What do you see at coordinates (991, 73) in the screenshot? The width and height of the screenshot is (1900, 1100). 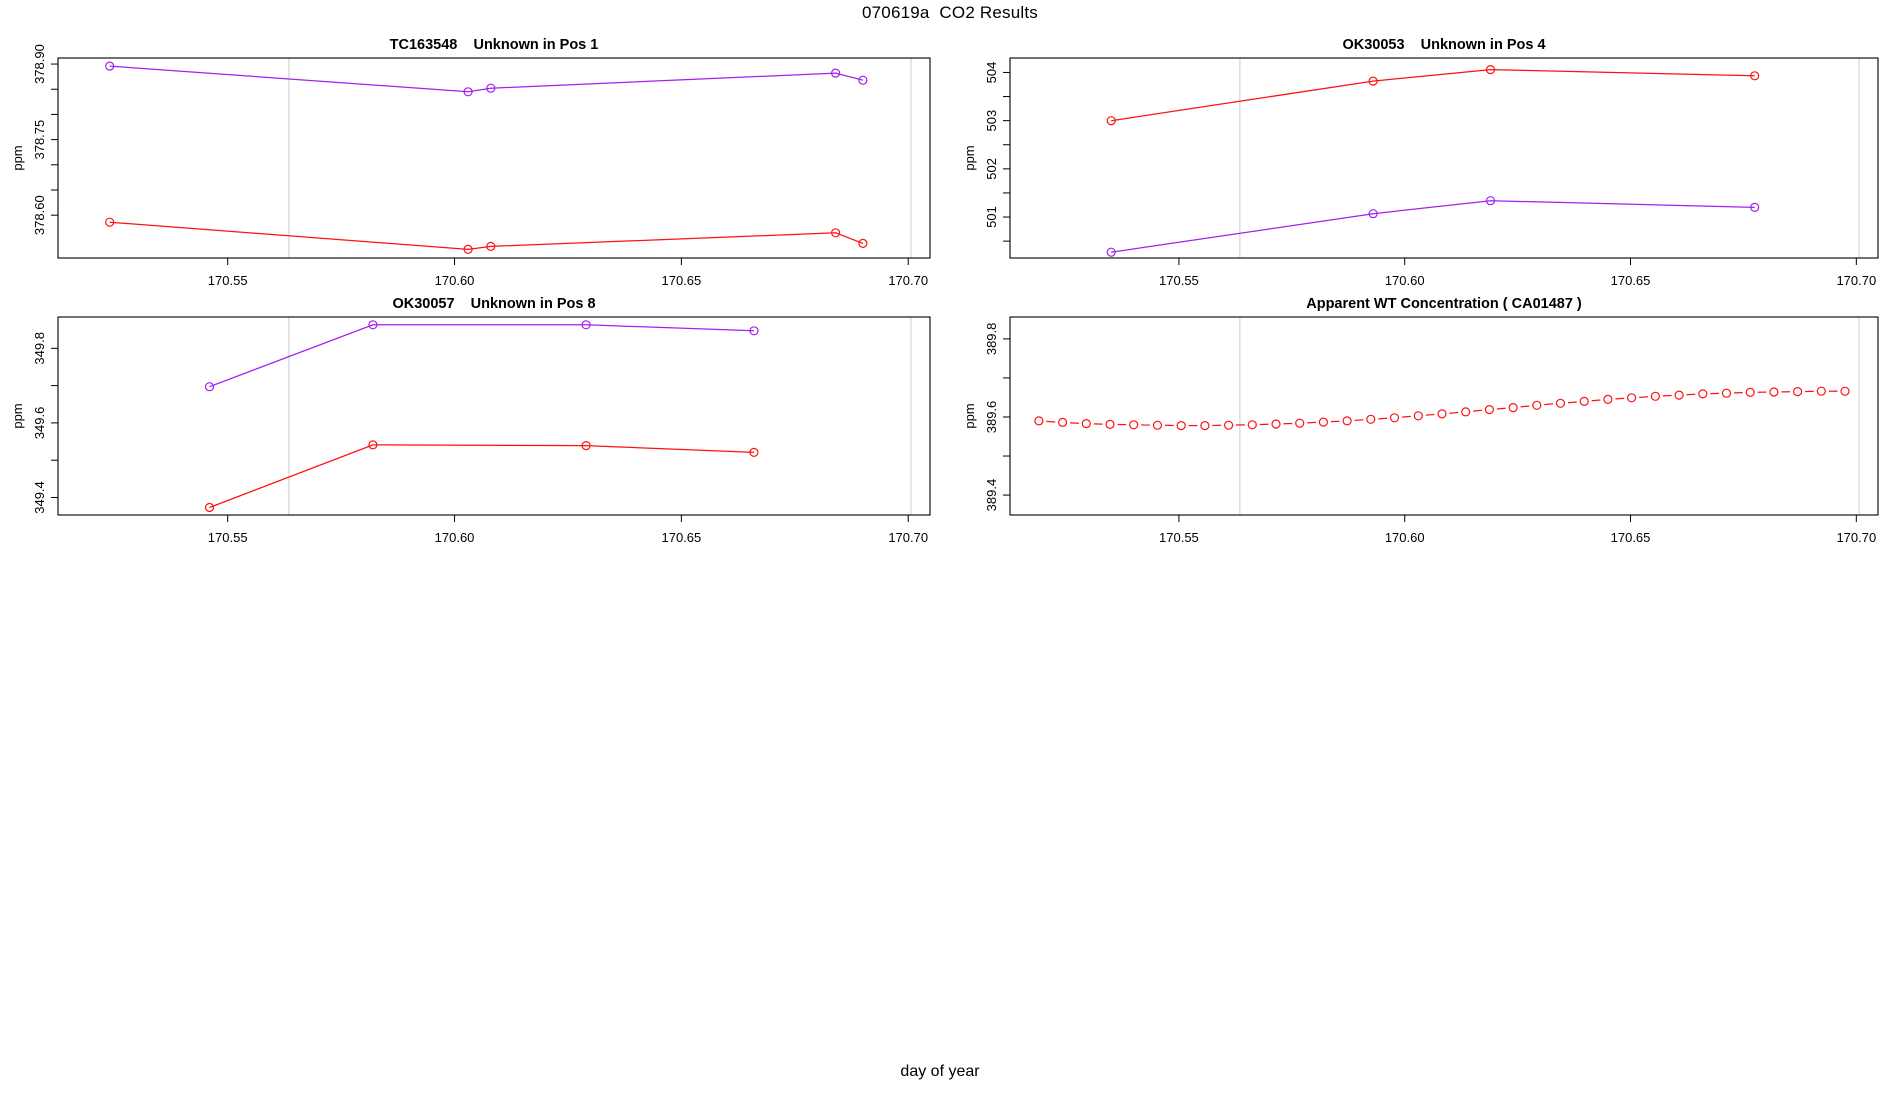 I see `y-tick-label: 504` at bounding box center [991, 73].